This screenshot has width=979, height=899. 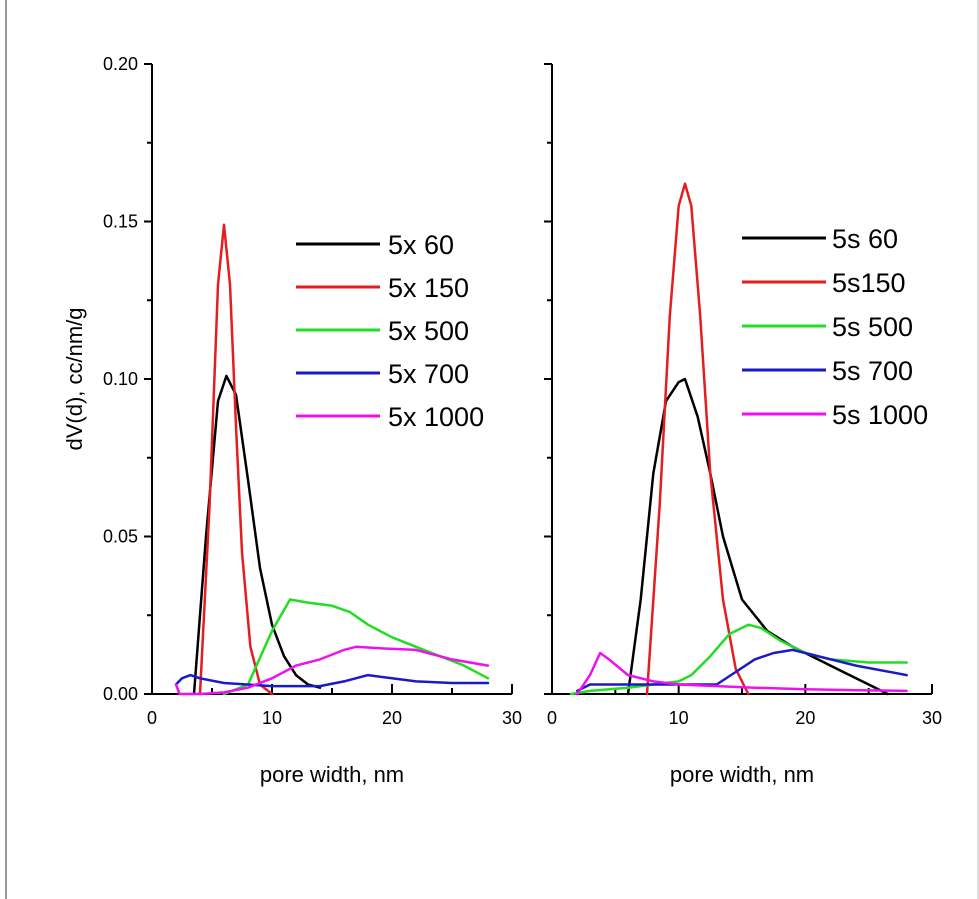 What do you see at coordinates (120, 694) in the screenshot?
I see `y-tick-label: 0.00` at bounding box center [120, 694].